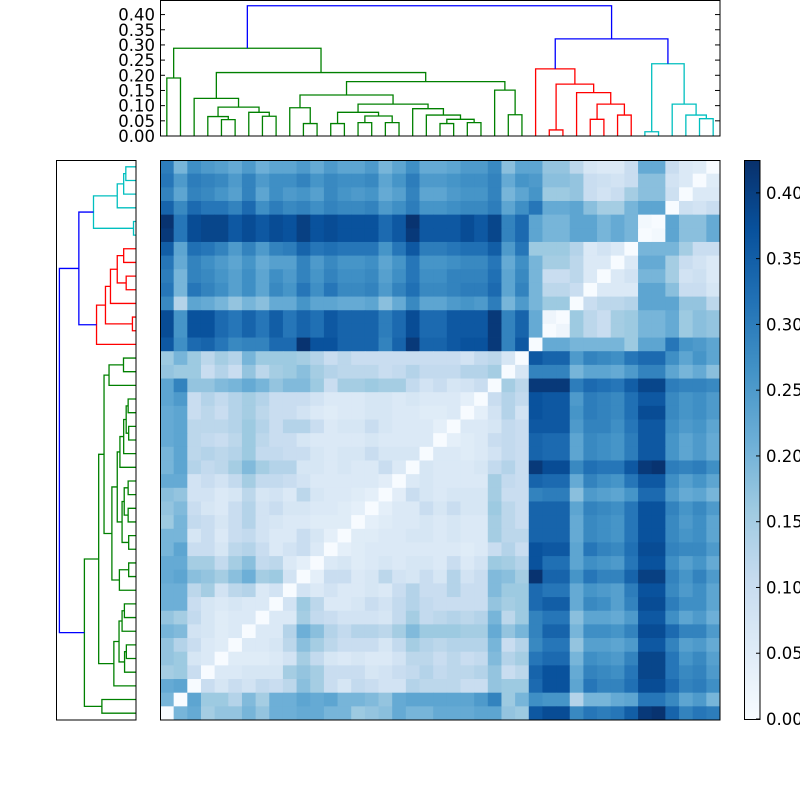 The image size is (800, 800). Describe the element at coordinates (136, 121) in the screenshot. I see `y-tick-label: 0.05` at that location.